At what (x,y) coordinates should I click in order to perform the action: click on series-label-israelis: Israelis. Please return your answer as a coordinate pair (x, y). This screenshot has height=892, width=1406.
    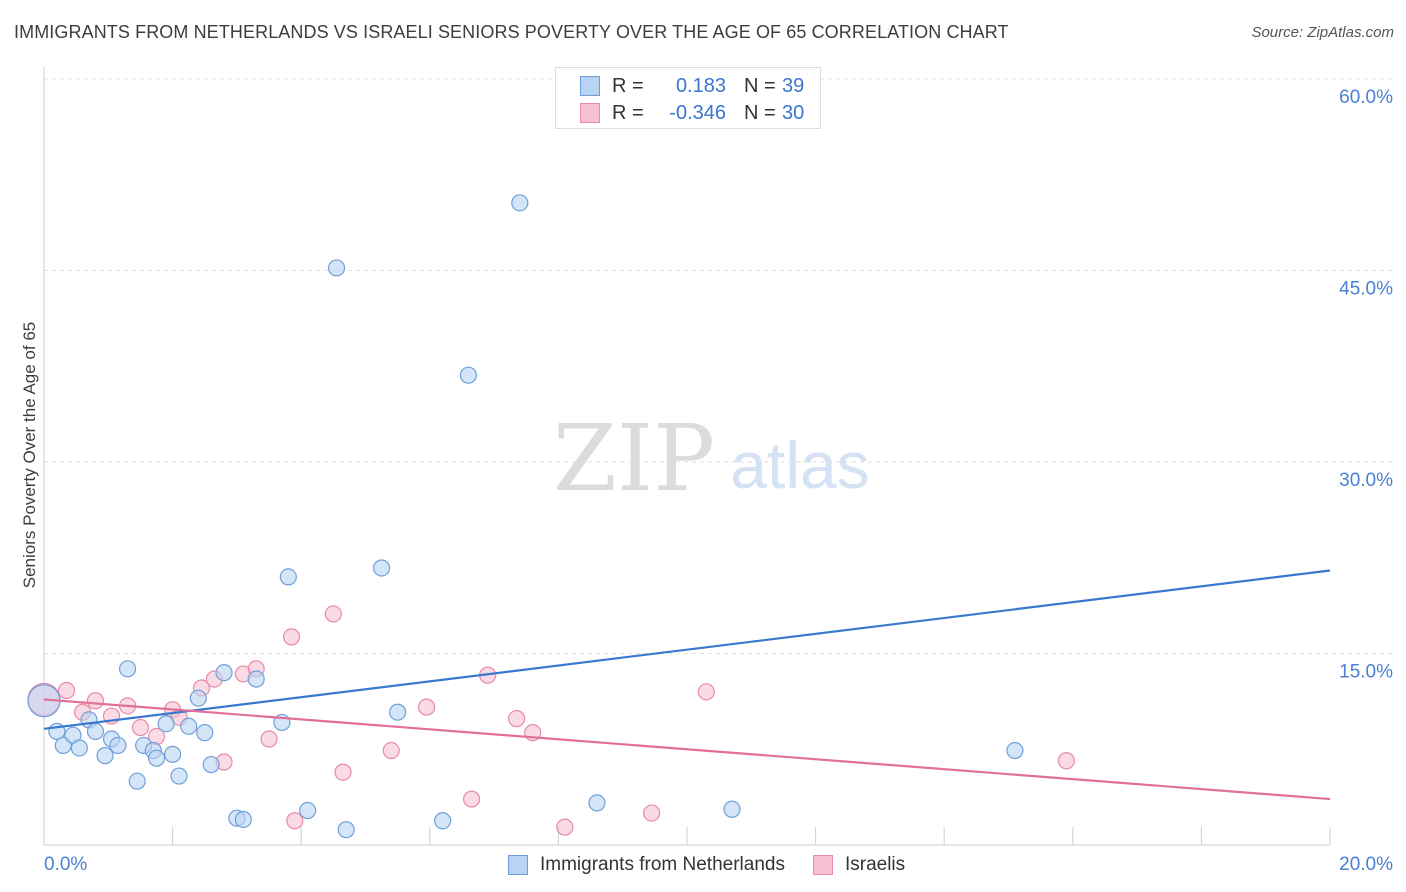
    Looking at the image, I should click on (875, 864).